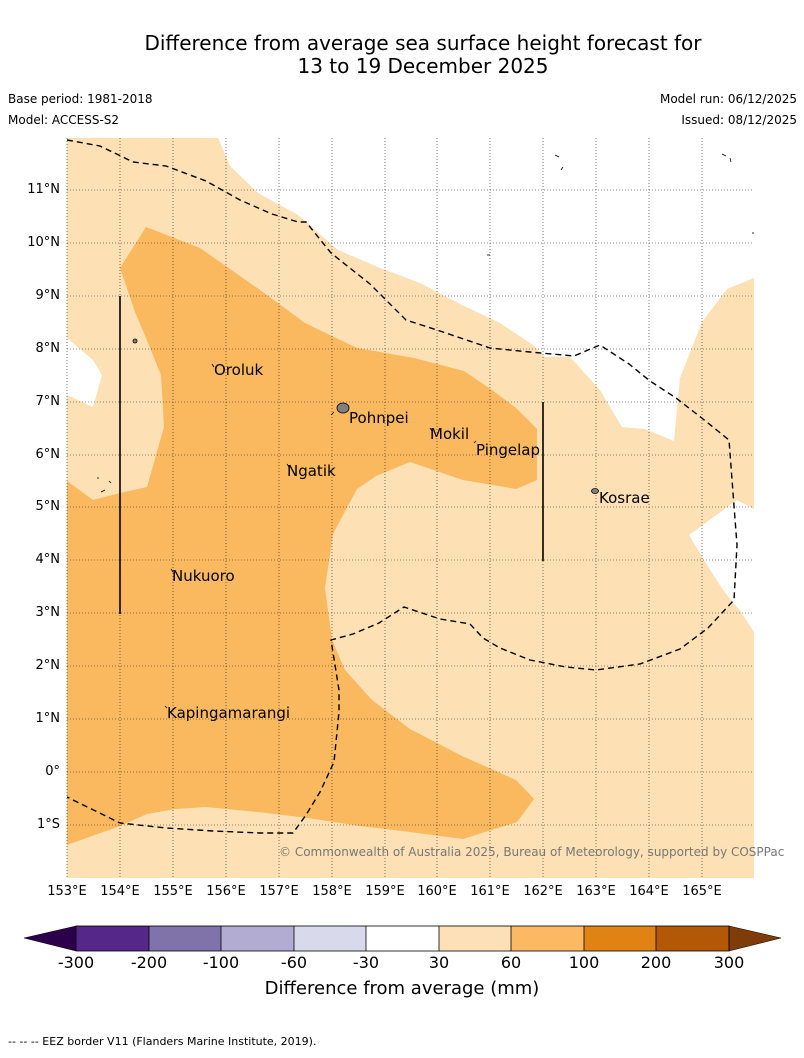 Image resolution: width=804 pixels, height=1058 pixels. I want to click on lon-label: 155°E, so click(173, 891).